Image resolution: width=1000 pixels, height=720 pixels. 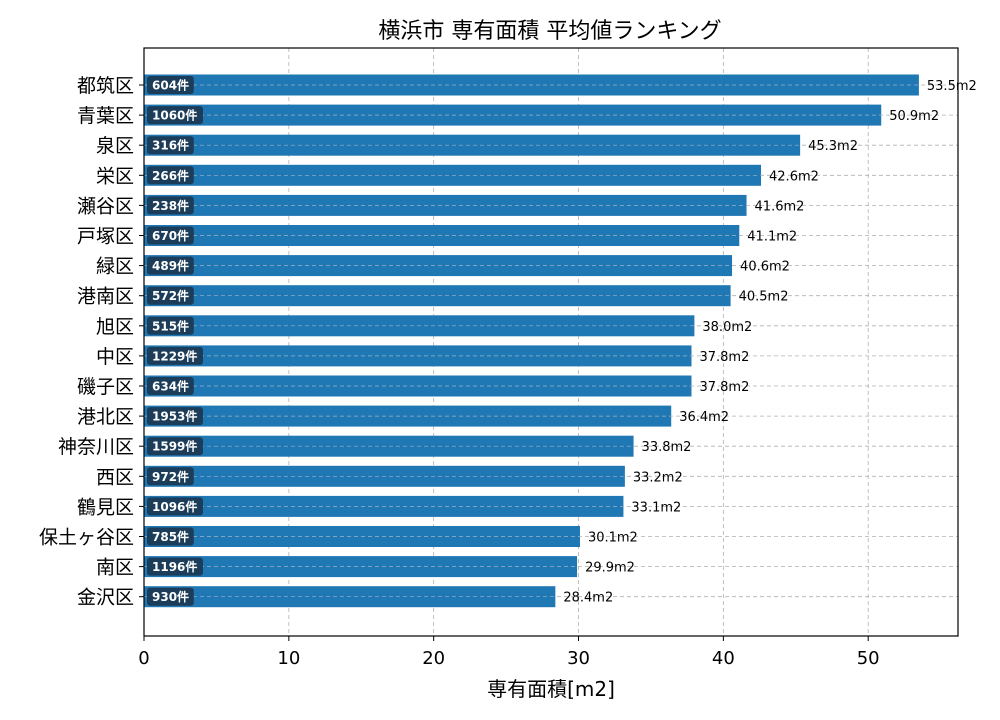 I want to click on y-tick-label: 泉区, so click(x=115, y=146).